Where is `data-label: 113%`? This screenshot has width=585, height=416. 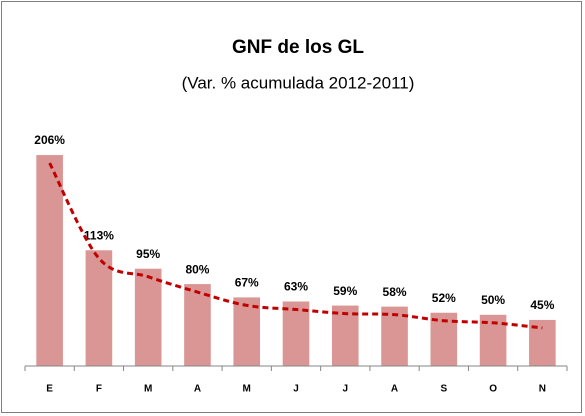
data-label: 113% is located at coordinates (99, 235).